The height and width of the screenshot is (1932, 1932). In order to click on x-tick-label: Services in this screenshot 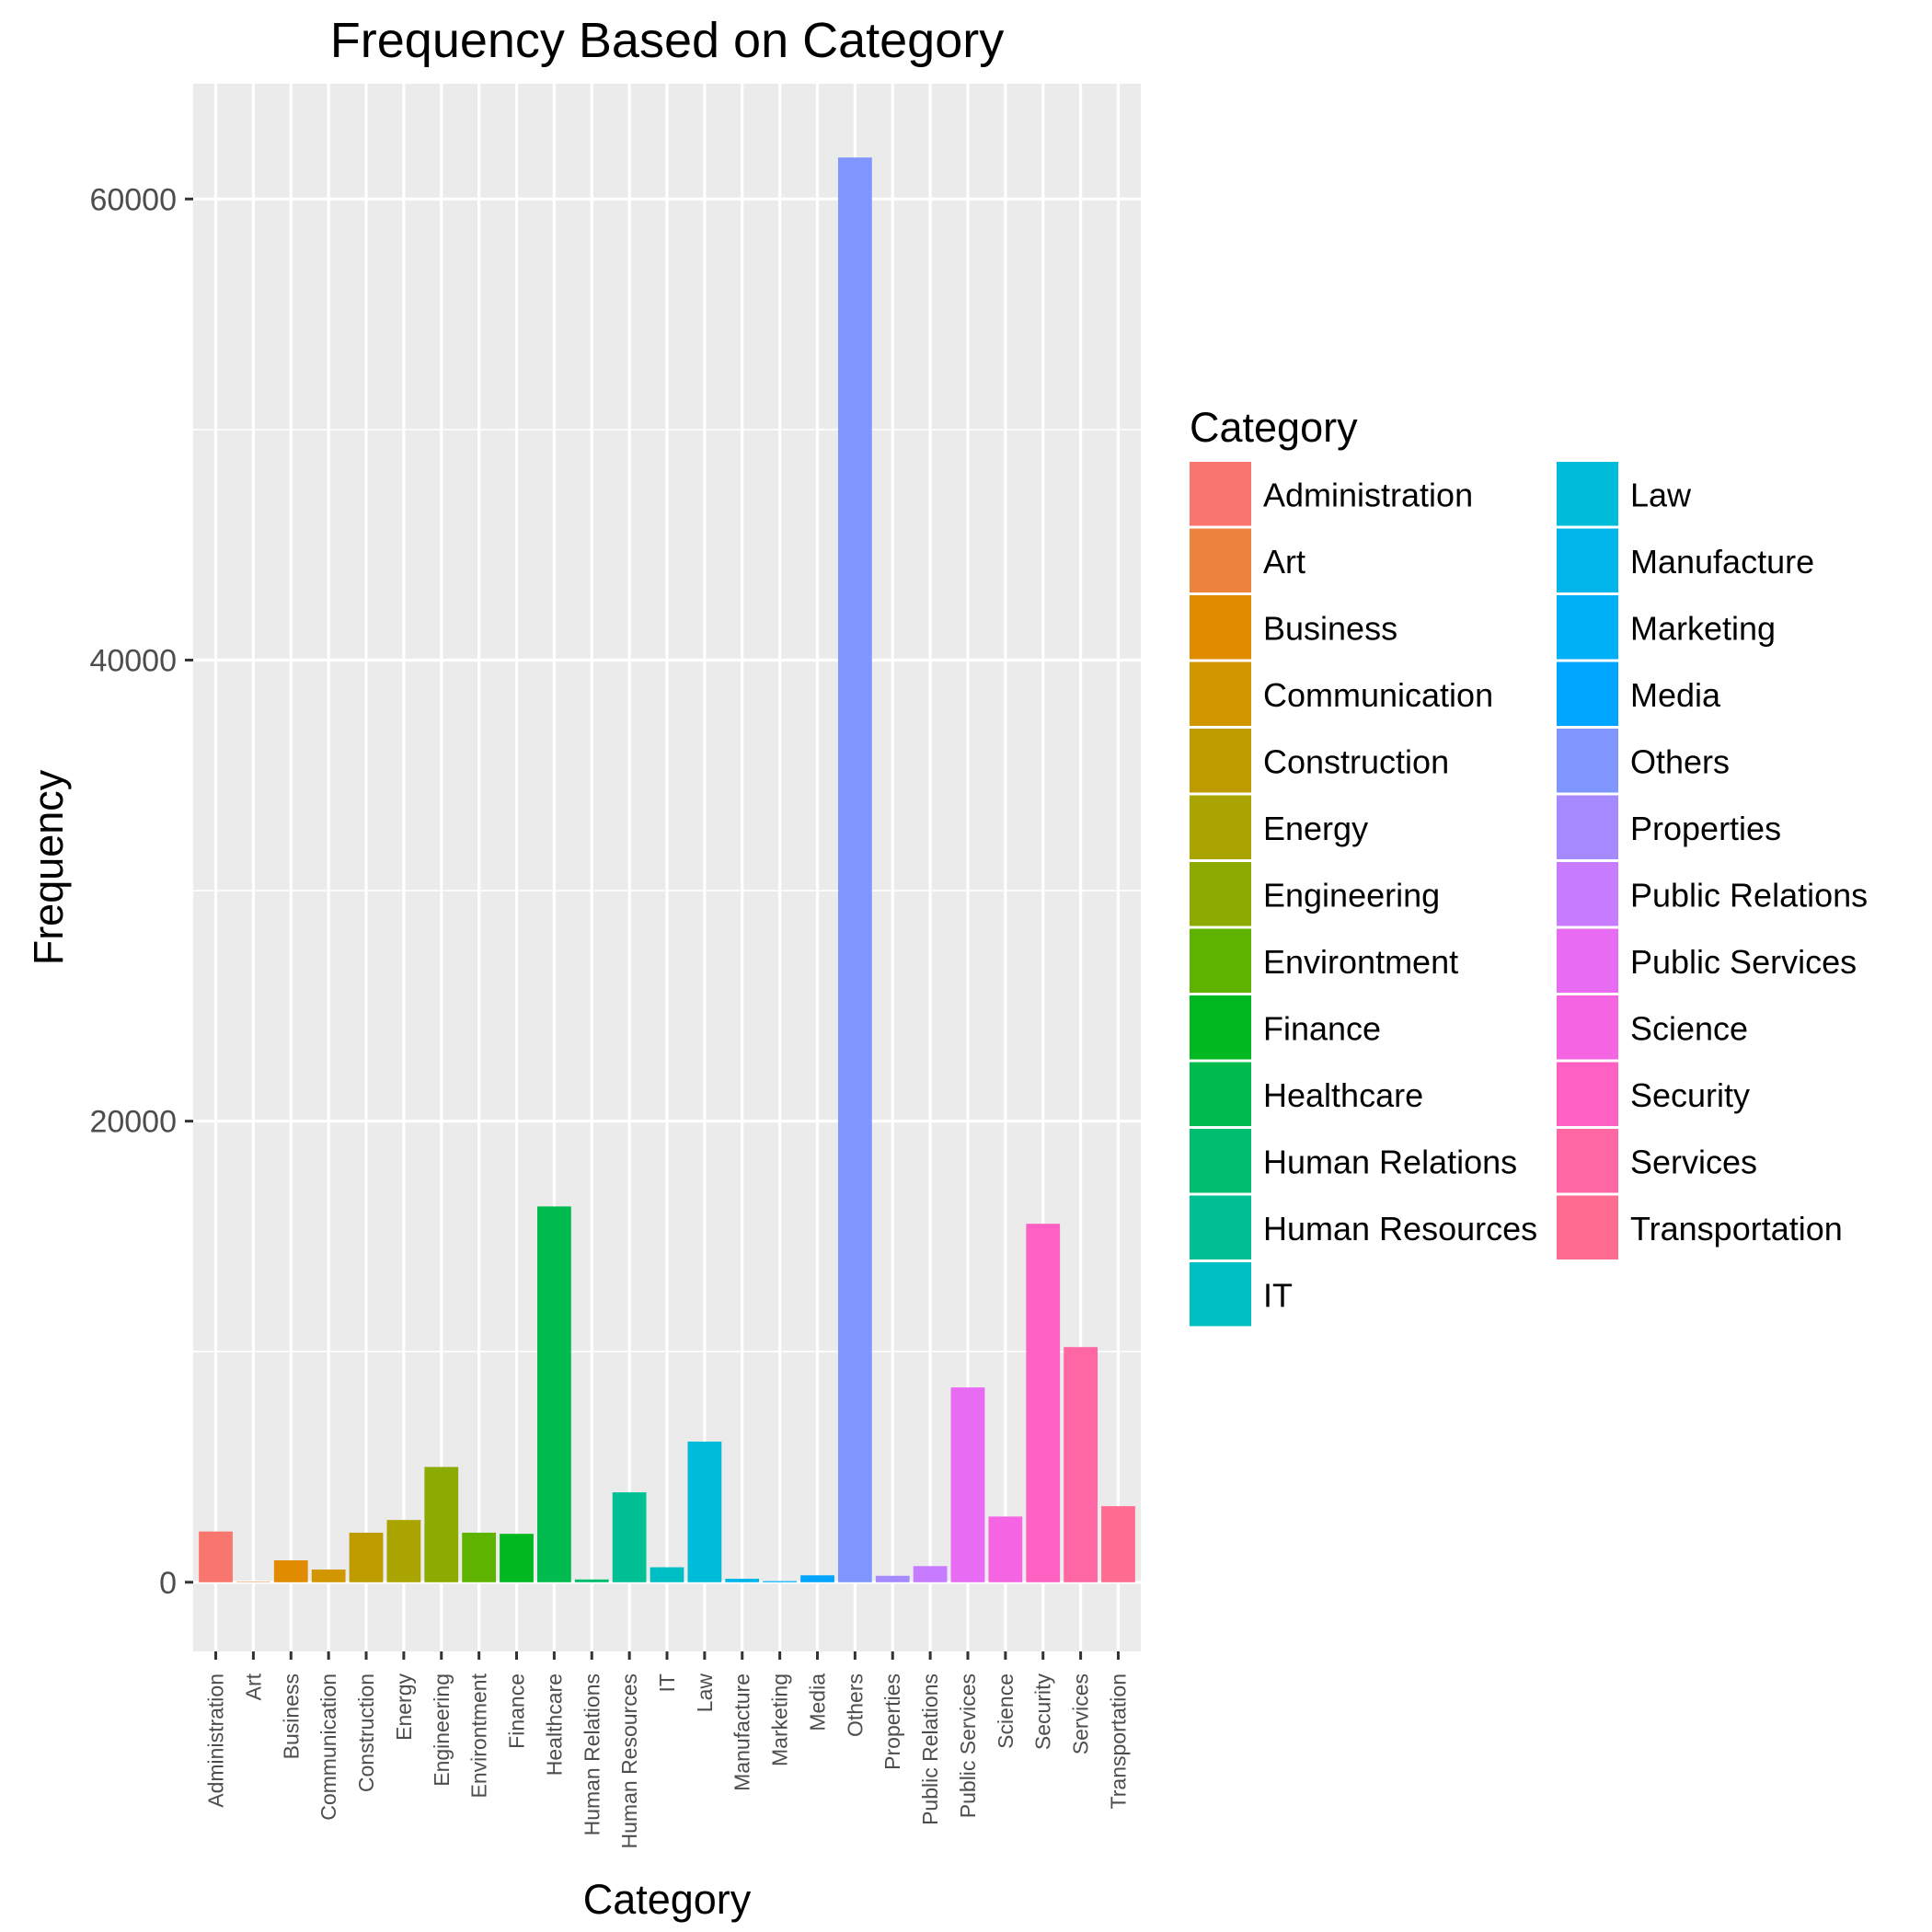, I will do `click(1081, 1713)`.